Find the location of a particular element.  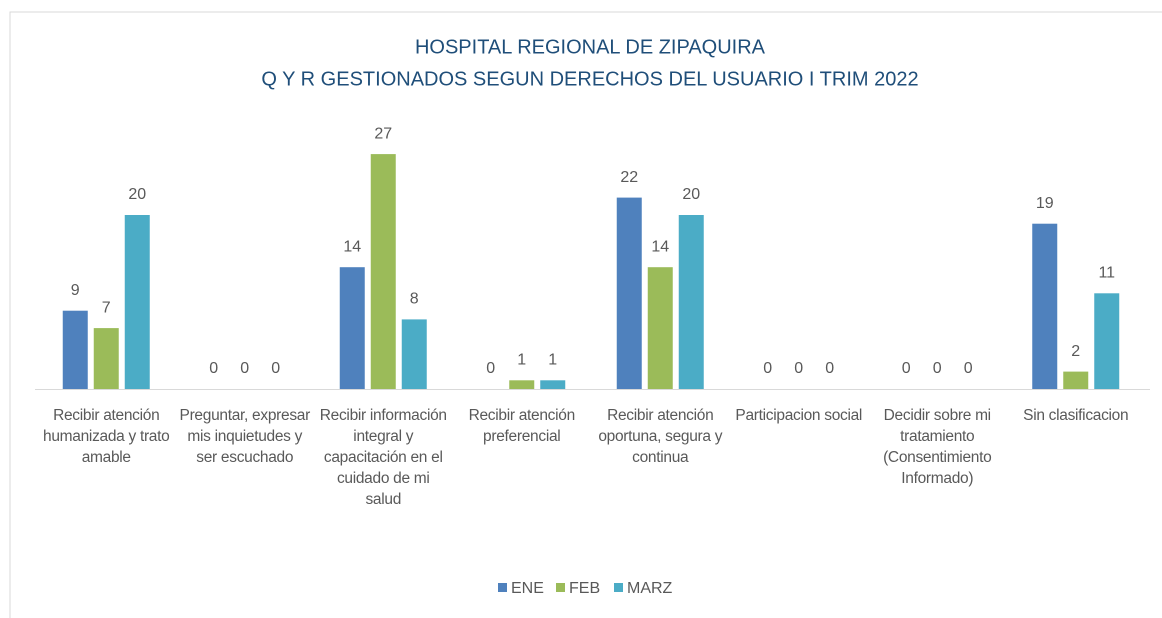

data-label: 27 is located at coordinates (383, 133).